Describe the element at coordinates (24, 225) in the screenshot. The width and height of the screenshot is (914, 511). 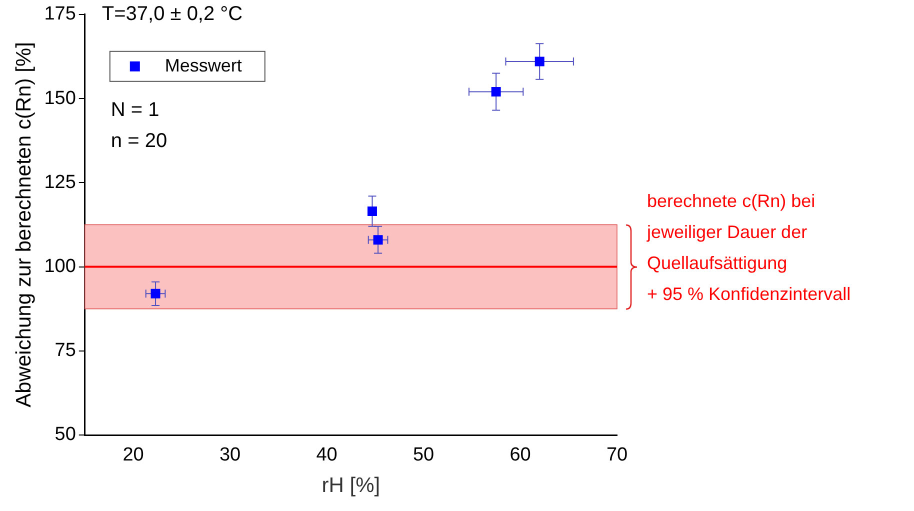
I see `y-axis-title: Abweichung zur berechneten c(Rn) [%]` at that location.